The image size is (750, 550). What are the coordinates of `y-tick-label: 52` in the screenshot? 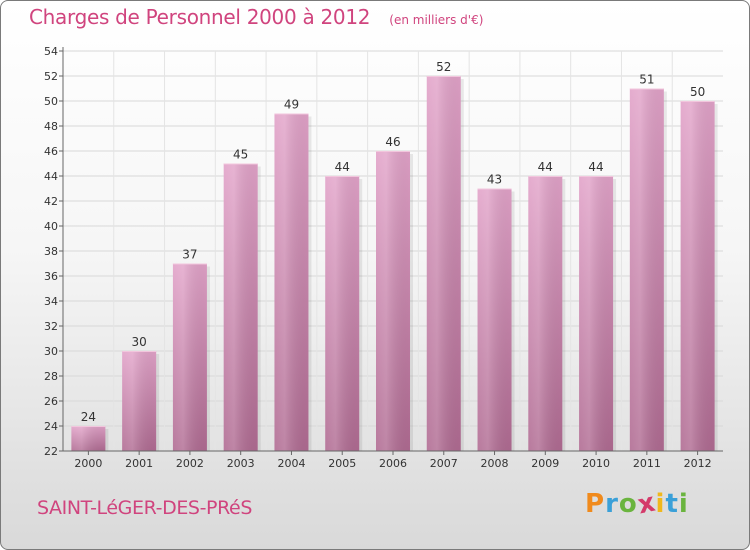 It's located at (51, 76).